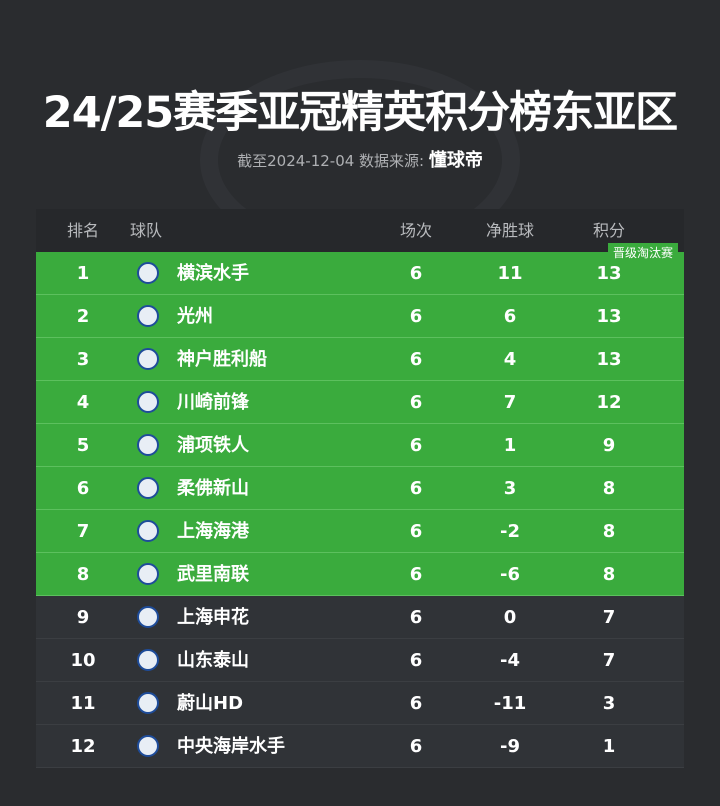 This screenshot has width=720, height=806. What do you see at coordinates (213, 273) in the screenshot?
I see `team-name: 横滨水手` at bounding box center [213, 273].